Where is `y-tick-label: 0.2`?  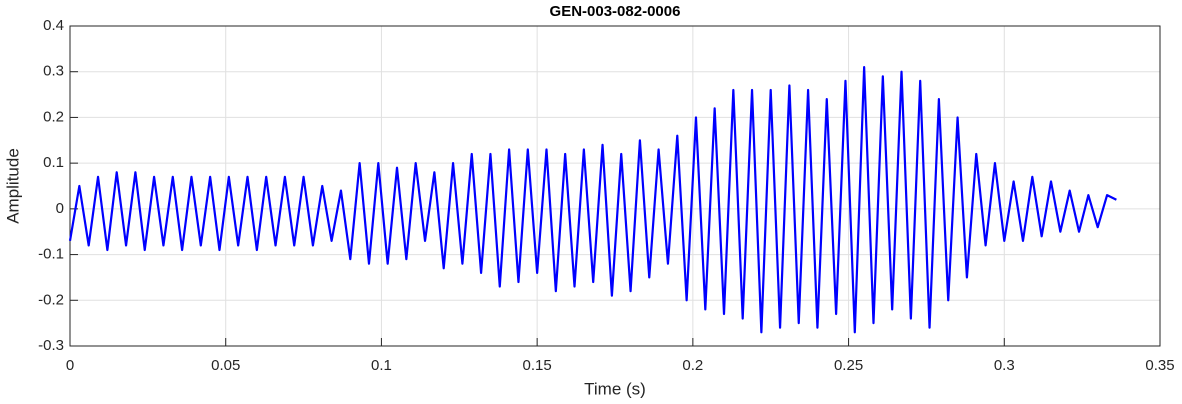 y-tick-label: 0.2 is located at coordinates (53, 116).